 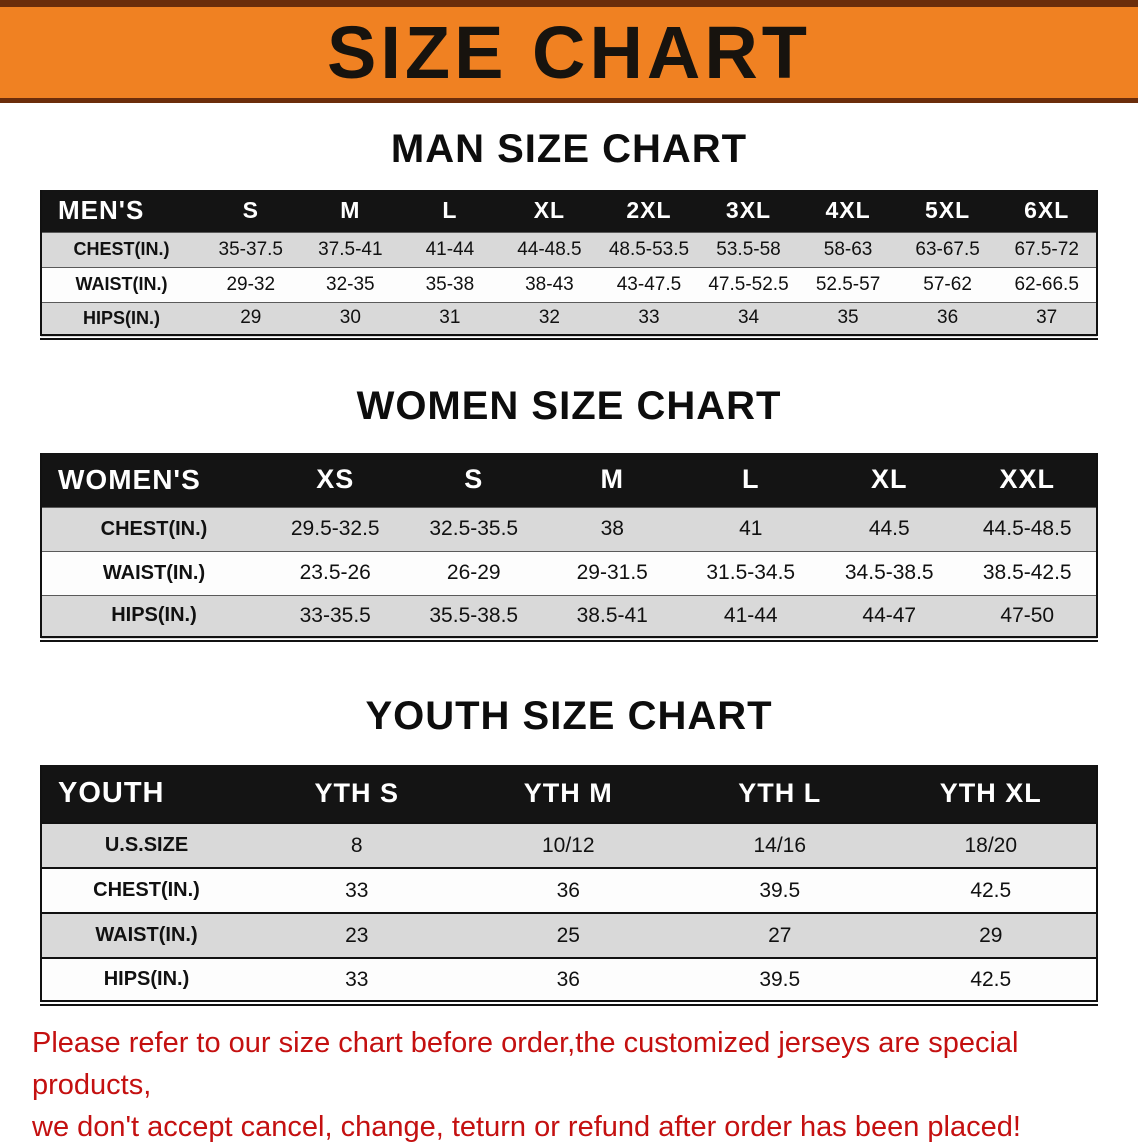 I want to click on size-cell: 47-50, so click(x=1027, y=616).